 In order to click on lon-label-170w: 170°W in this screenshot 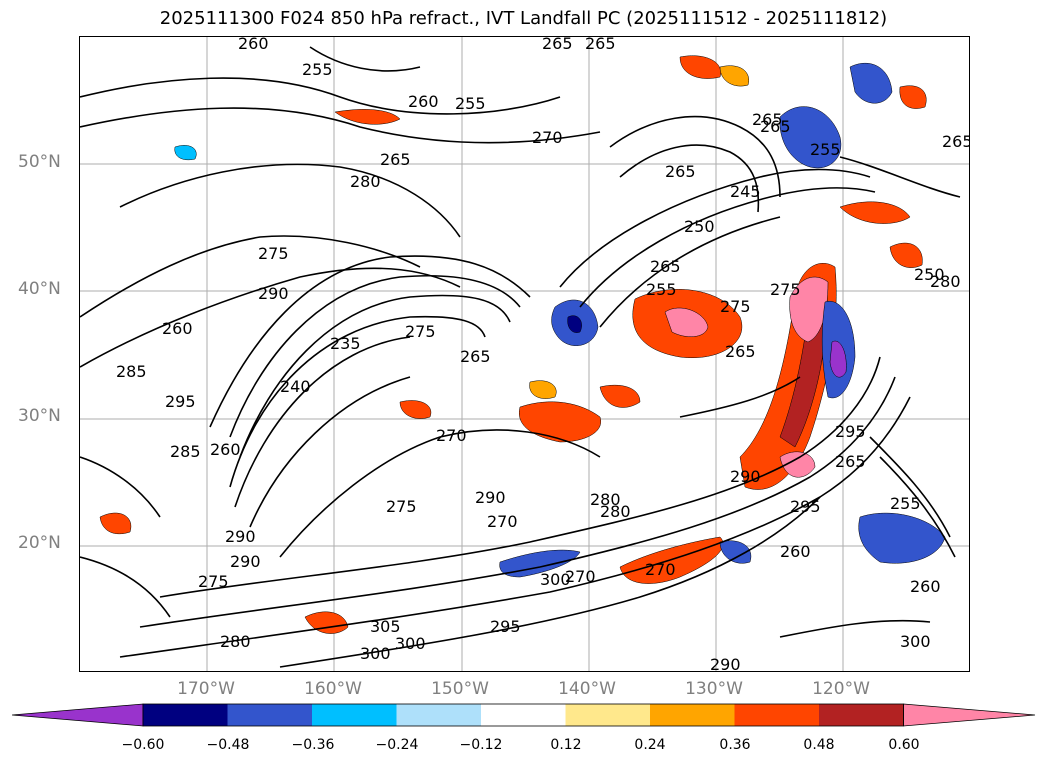, I will do `click(206, 689)`.